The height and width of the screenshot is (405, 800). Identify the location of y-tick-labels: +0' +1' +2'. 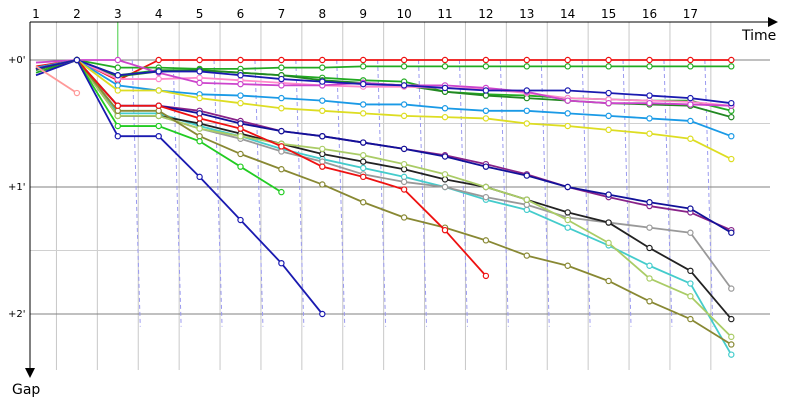
(17, 187).